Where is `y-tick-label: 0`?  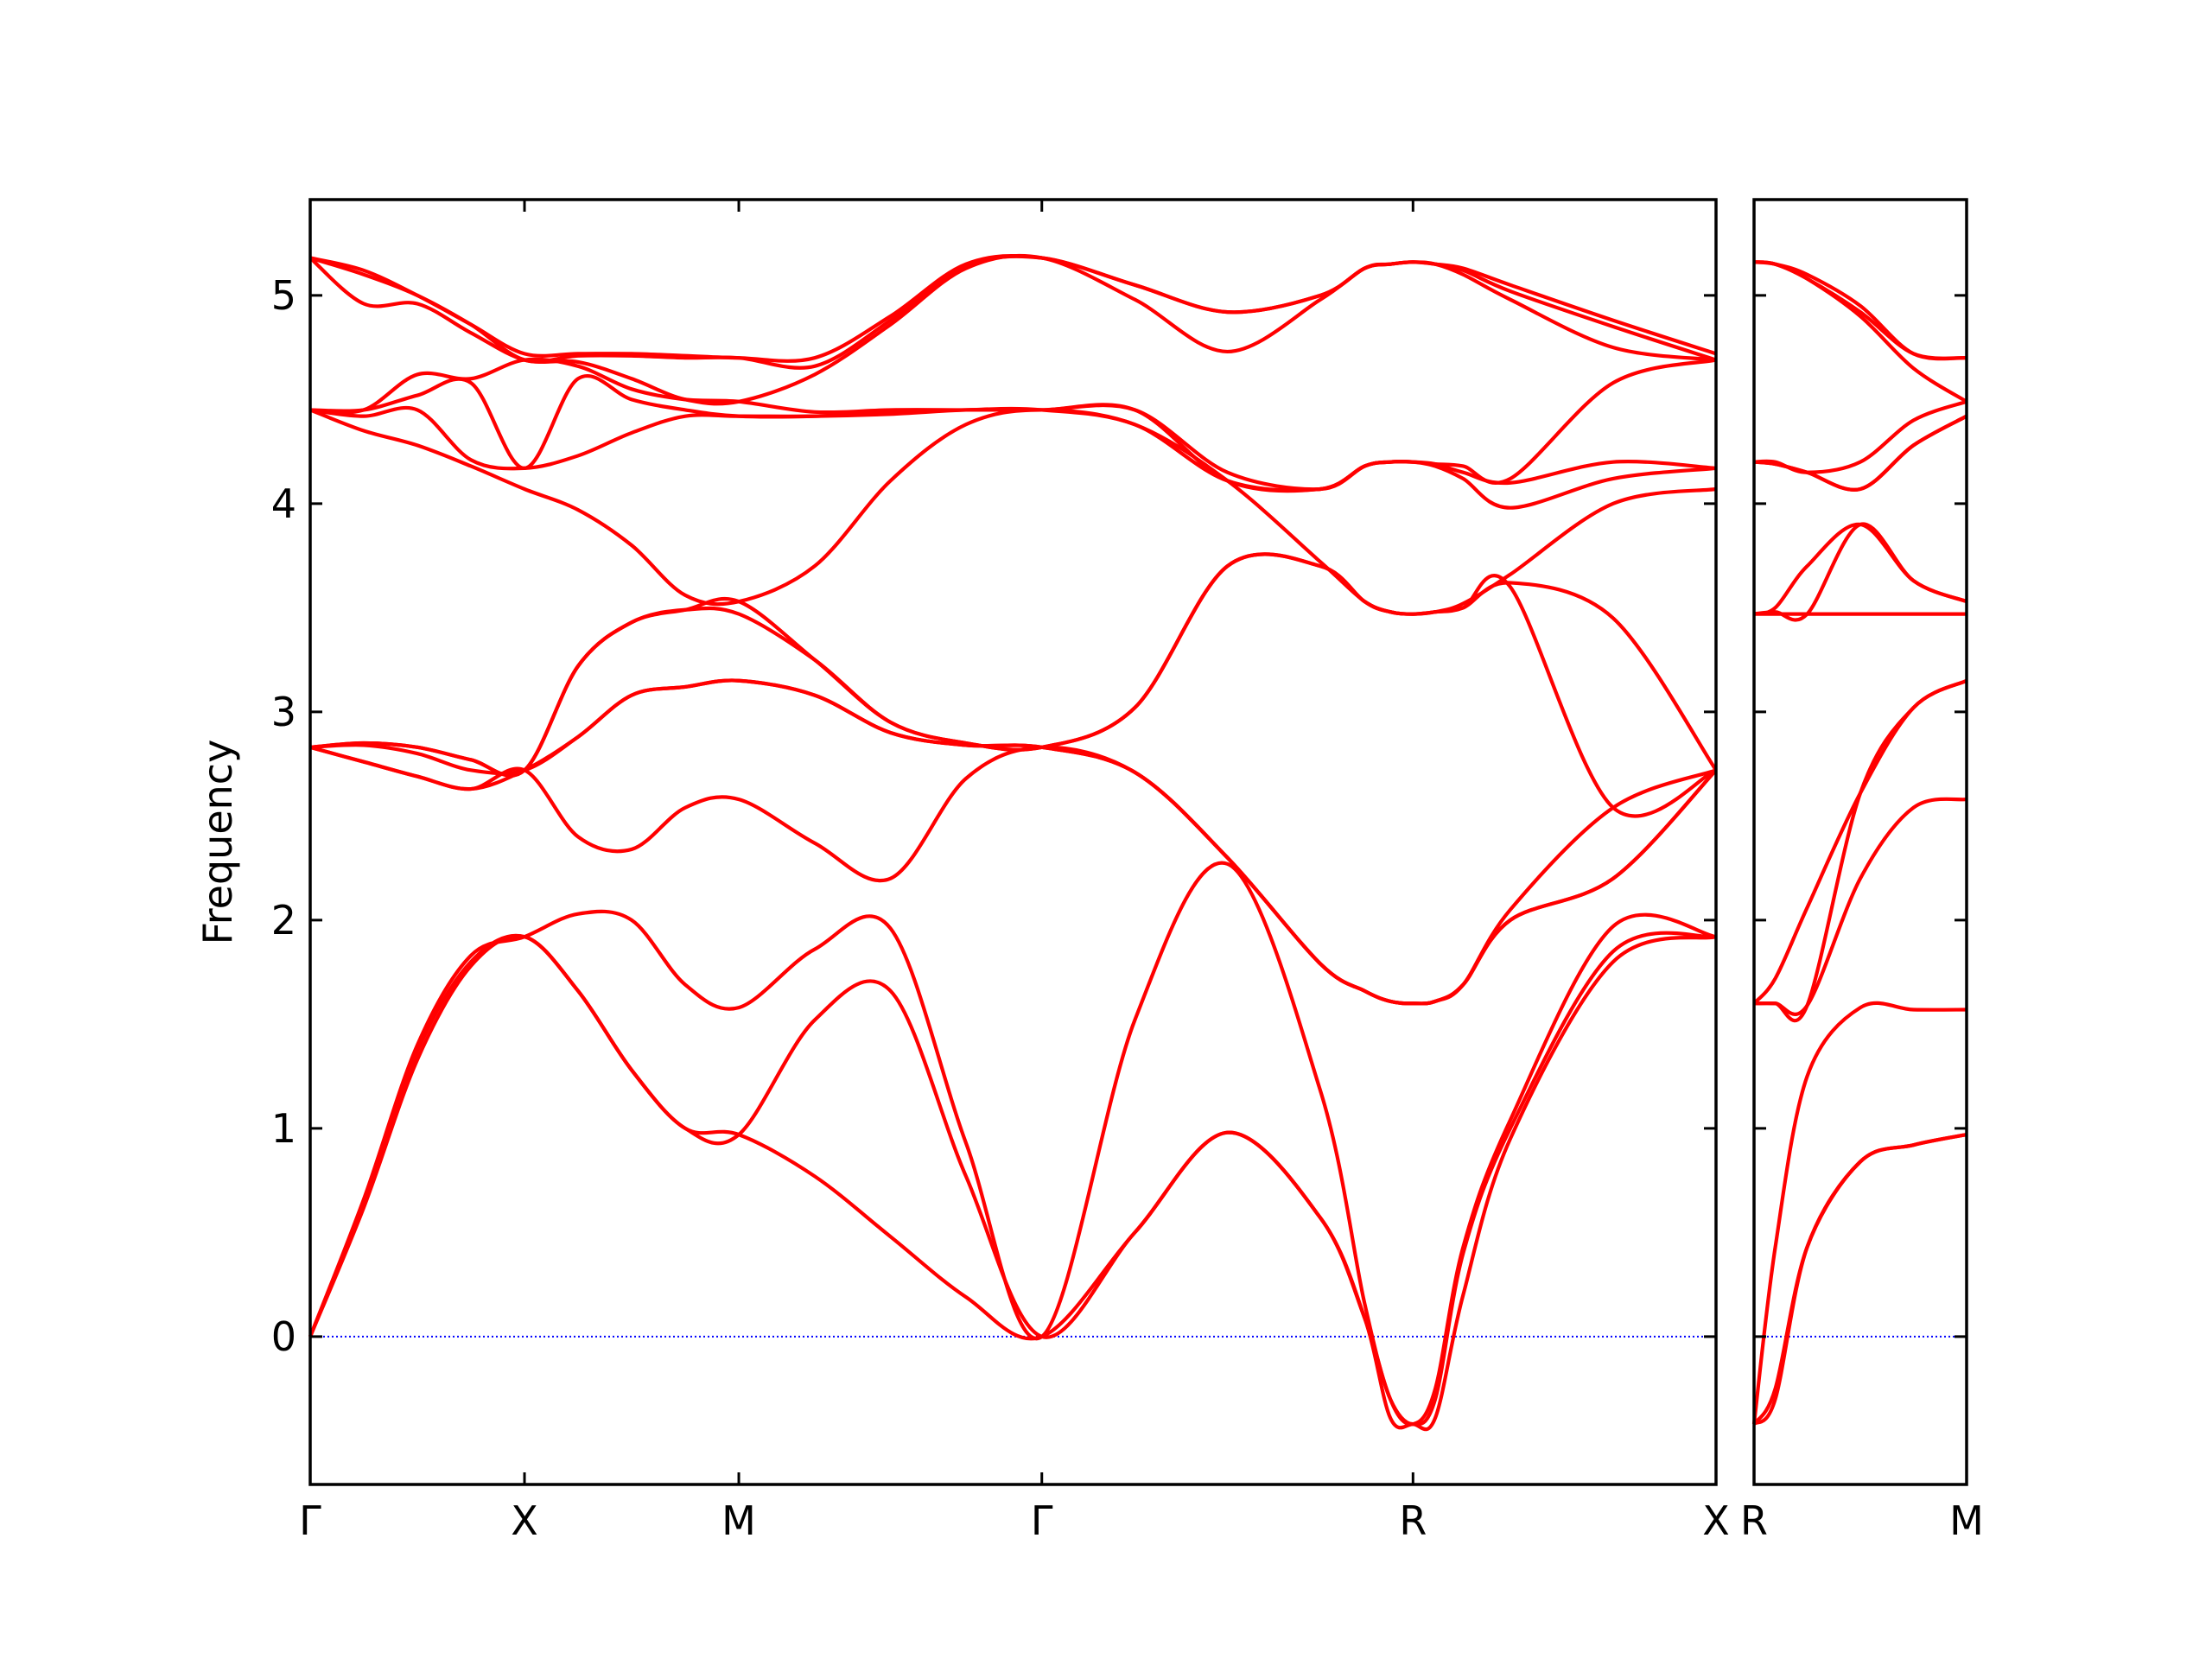
y-tick-label: 0 is located at coordinates (283, 1336).